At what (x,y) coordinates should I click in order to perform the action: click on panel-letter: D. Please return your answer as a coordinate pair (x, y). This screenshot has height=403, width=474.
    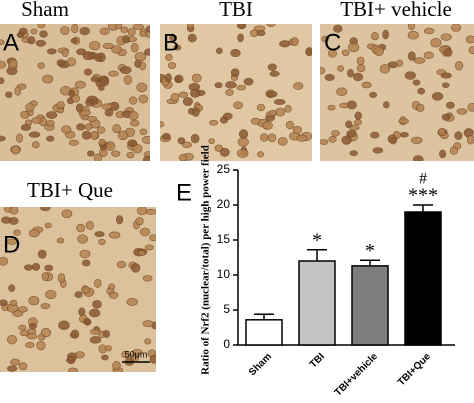
    Looking at the image, I should click on (11, 244).